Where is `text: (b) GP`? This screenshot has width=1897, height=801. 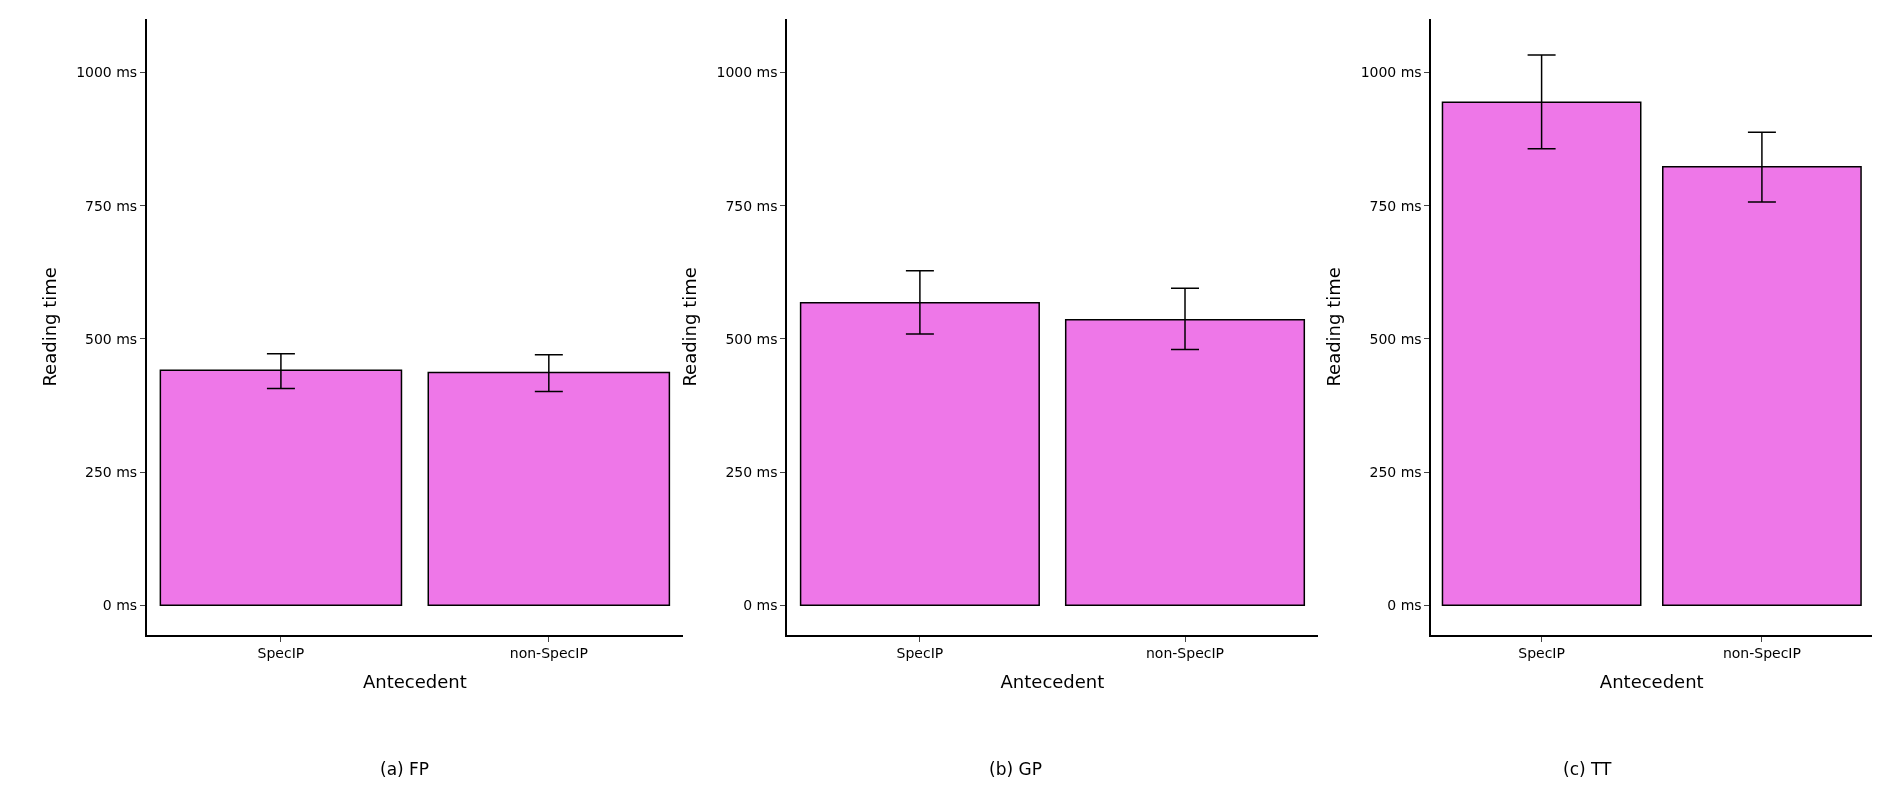 text: (b) GP is located at coordinates (1015, 769).